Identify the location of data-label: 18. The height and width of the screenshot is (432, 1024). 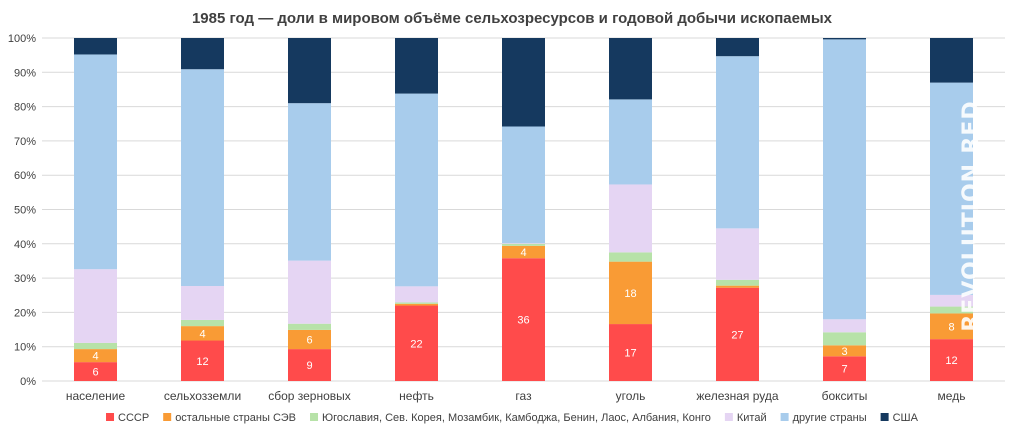
(630, 294).